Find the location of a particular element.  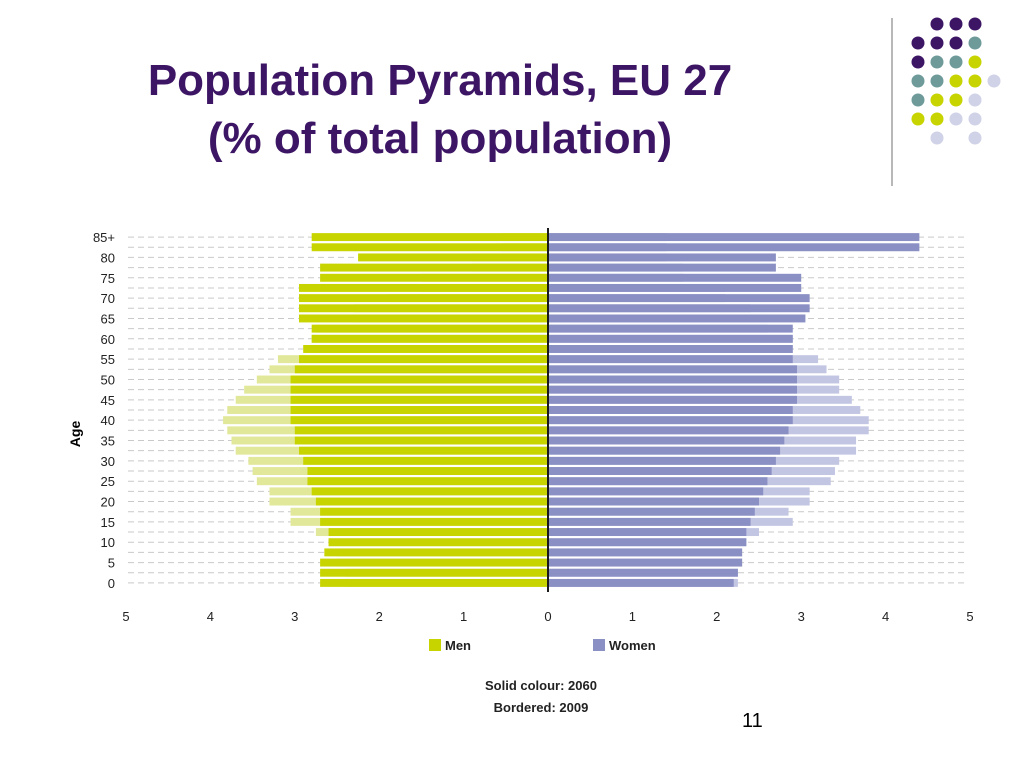

y-tick-label: 35 is located at coordinates (108, 441).